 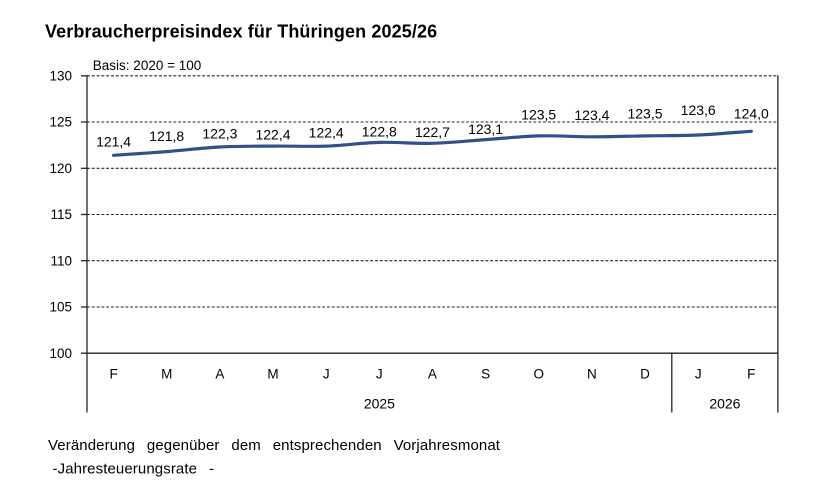 What do you see at coordinates (147, 65) in the screenshot?
I see `svg-text: Basis: 2020 = 100` at bounding box center [147, 65].